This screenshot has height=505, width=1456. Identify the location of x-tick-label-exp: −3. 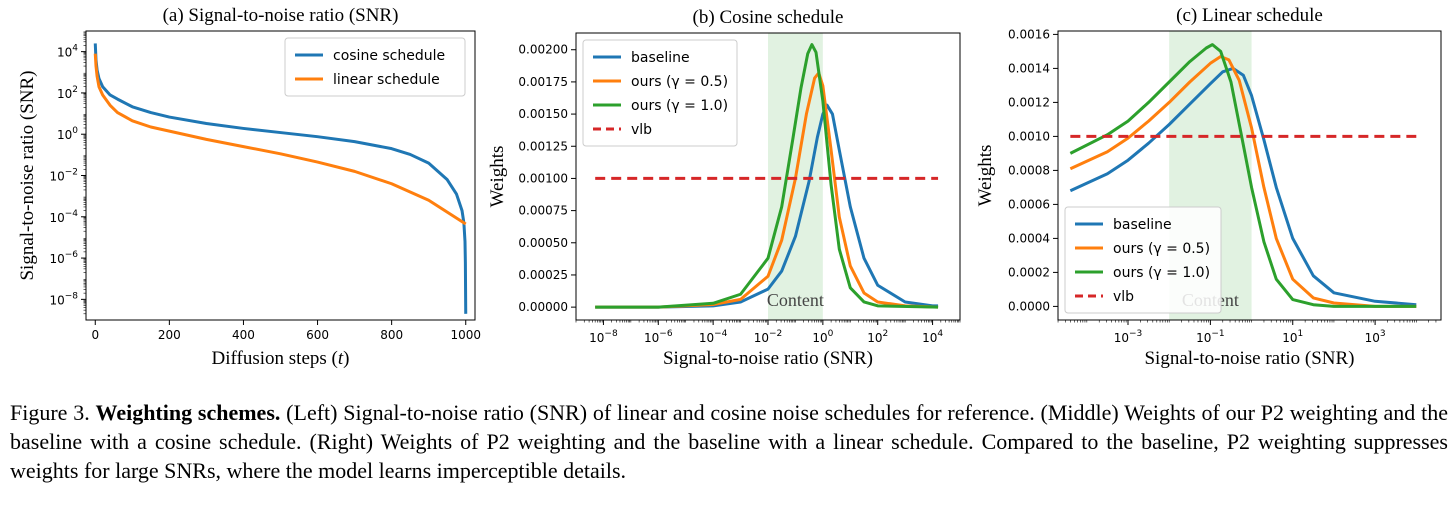
(1135, 334).